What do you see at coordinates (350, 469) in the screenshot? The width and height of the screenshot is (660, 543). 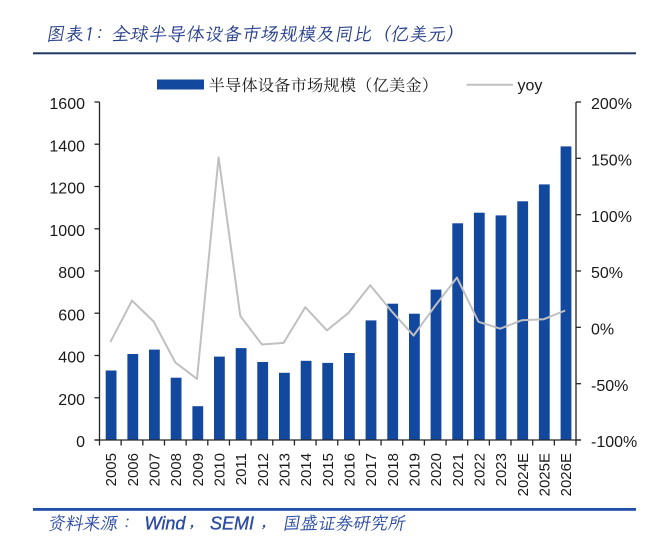 I see `svg-text: 2016` at bounding box center [350, 469].